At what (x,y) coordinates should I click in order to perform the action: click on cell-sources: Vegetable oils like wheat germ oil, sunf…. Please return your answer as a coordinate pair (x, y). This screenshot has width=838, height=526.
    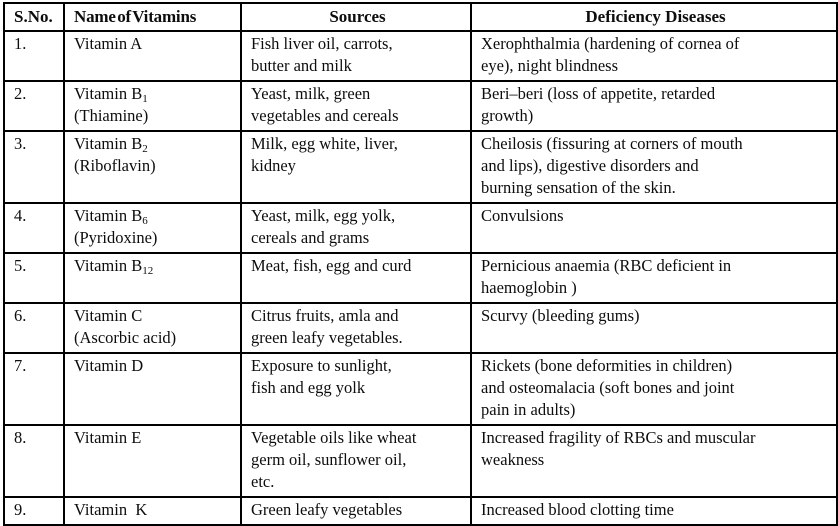
    Looking at the image, I should click on (356, 461).